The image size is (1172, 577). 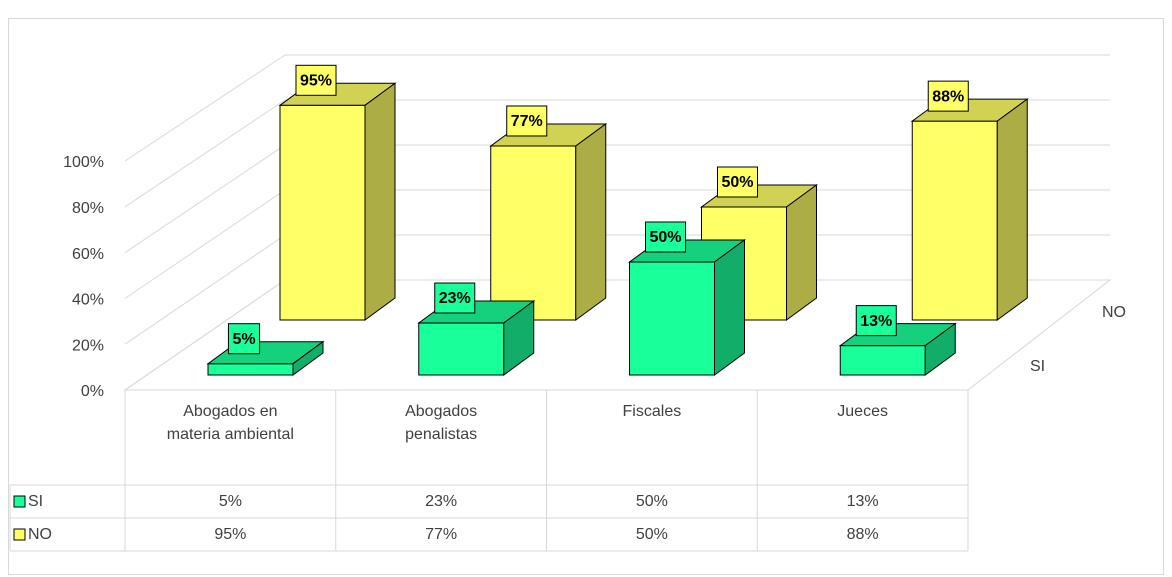 I want to click on y-tick-label: 40%, so click(x=88, y=300).